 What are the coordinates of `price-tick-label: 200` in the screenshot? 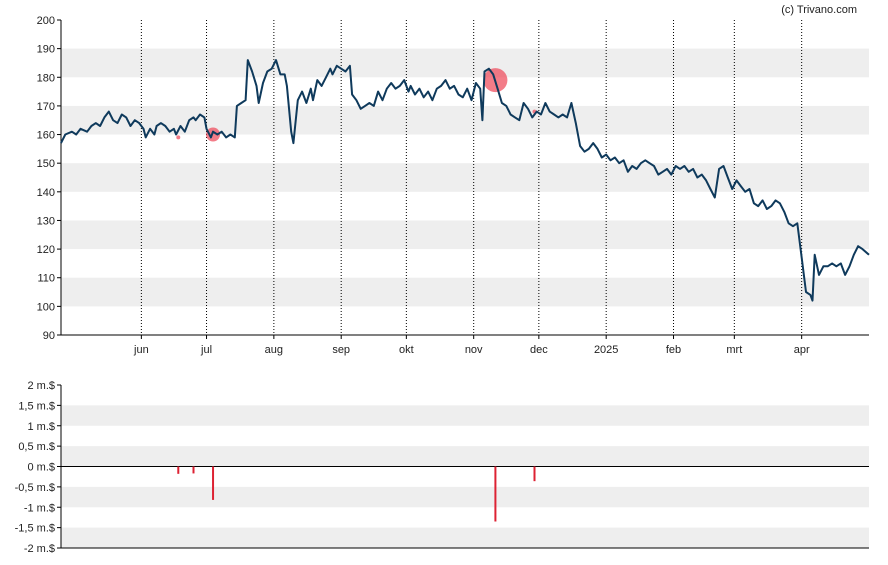 It's located at (46, 21).